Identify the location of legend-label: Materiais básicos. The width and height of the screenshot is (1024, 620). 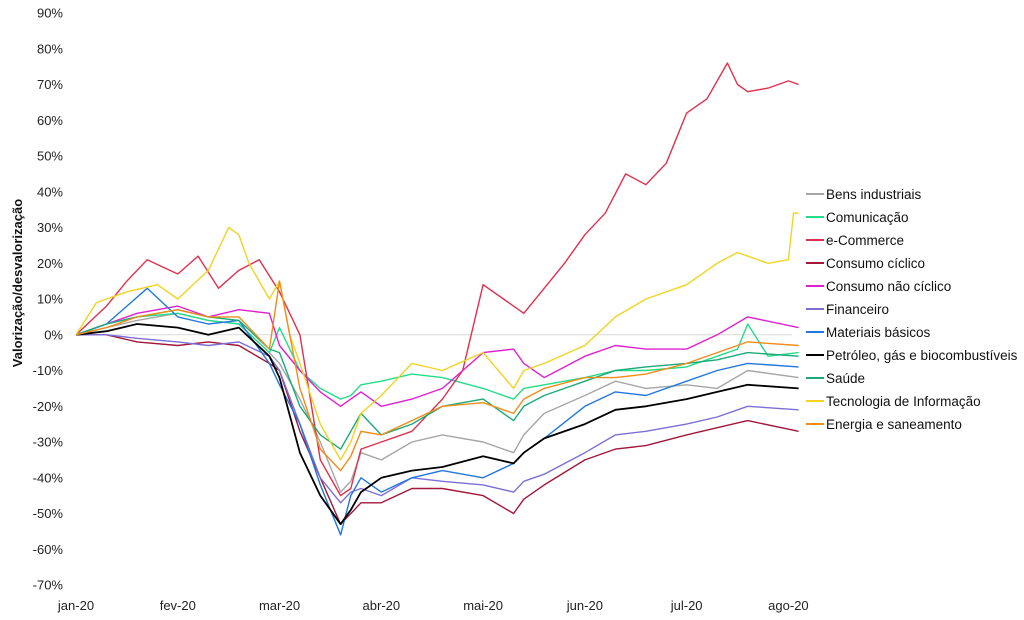
(878, 332).